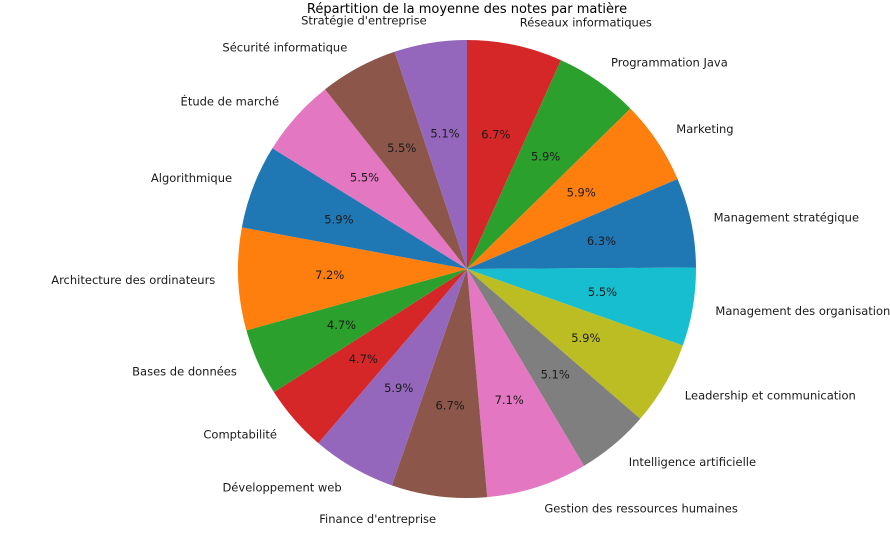 The image size is (890, 542). Describe the element at coordinates (329, 275) in the screenshot. I see `slice-percent-label: 7.2%` at that location.